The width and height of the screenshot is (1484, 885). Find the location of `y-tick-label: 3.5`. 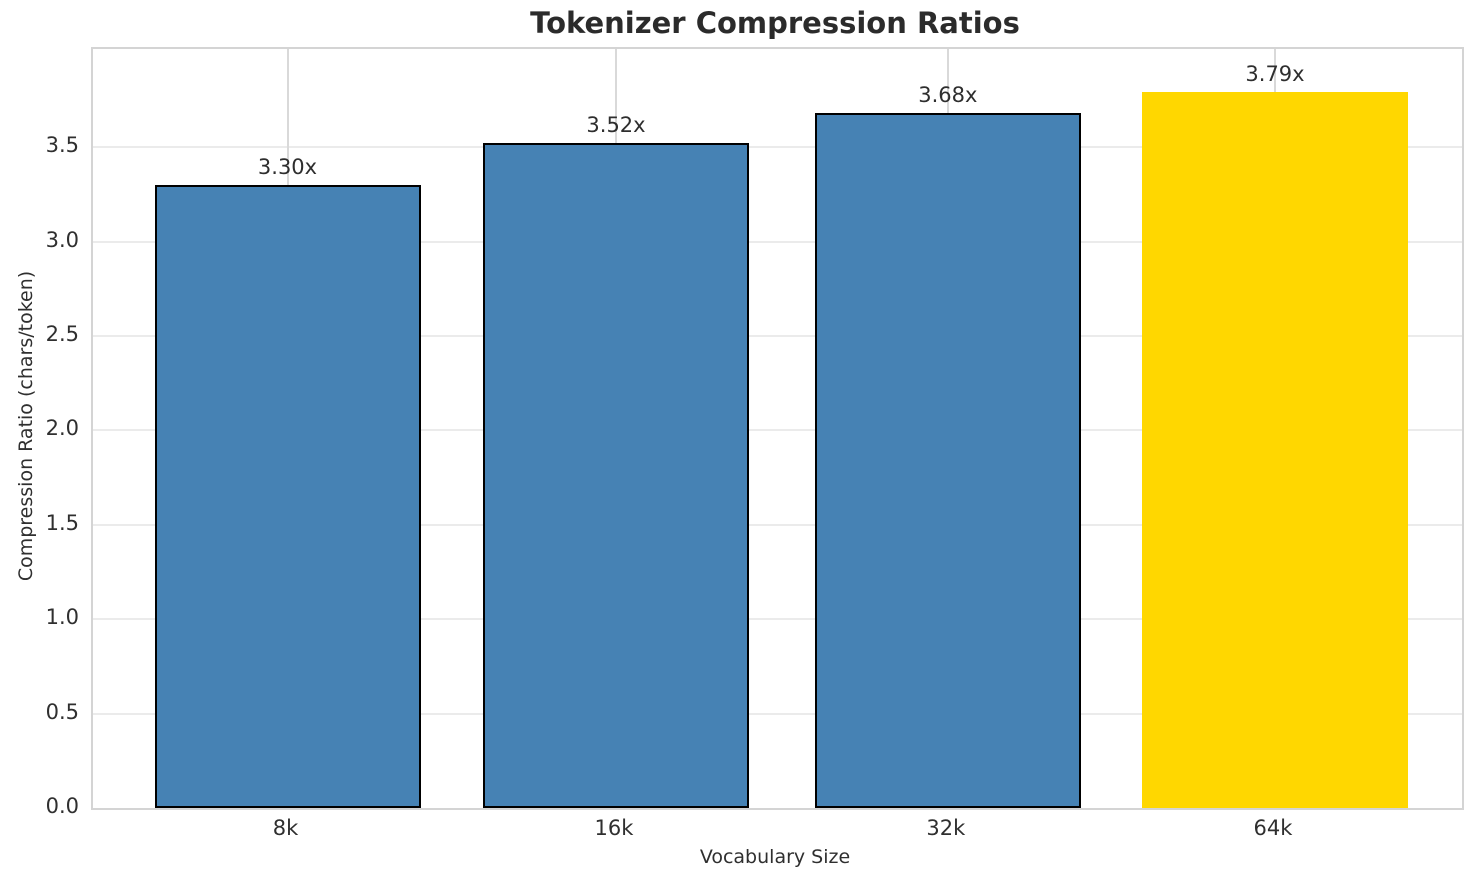

y-tick-label: 3.5 is located at coordinates (62, 145).